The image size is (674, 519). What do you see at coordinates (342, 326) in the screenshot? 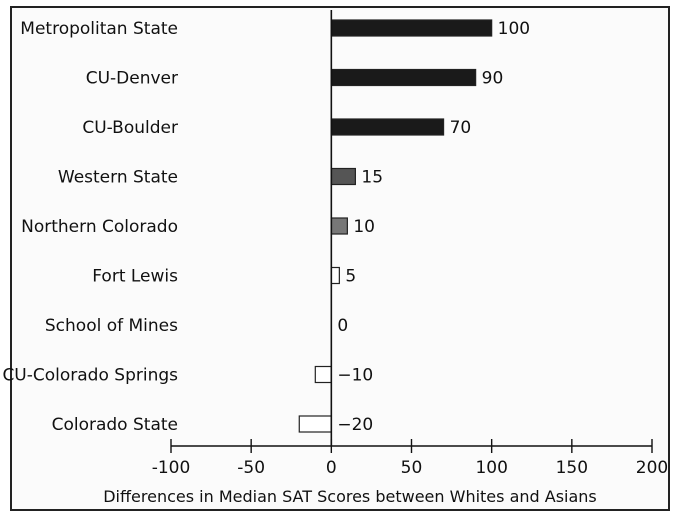
I see `data-label: 0` at bounding box center [342, 326].